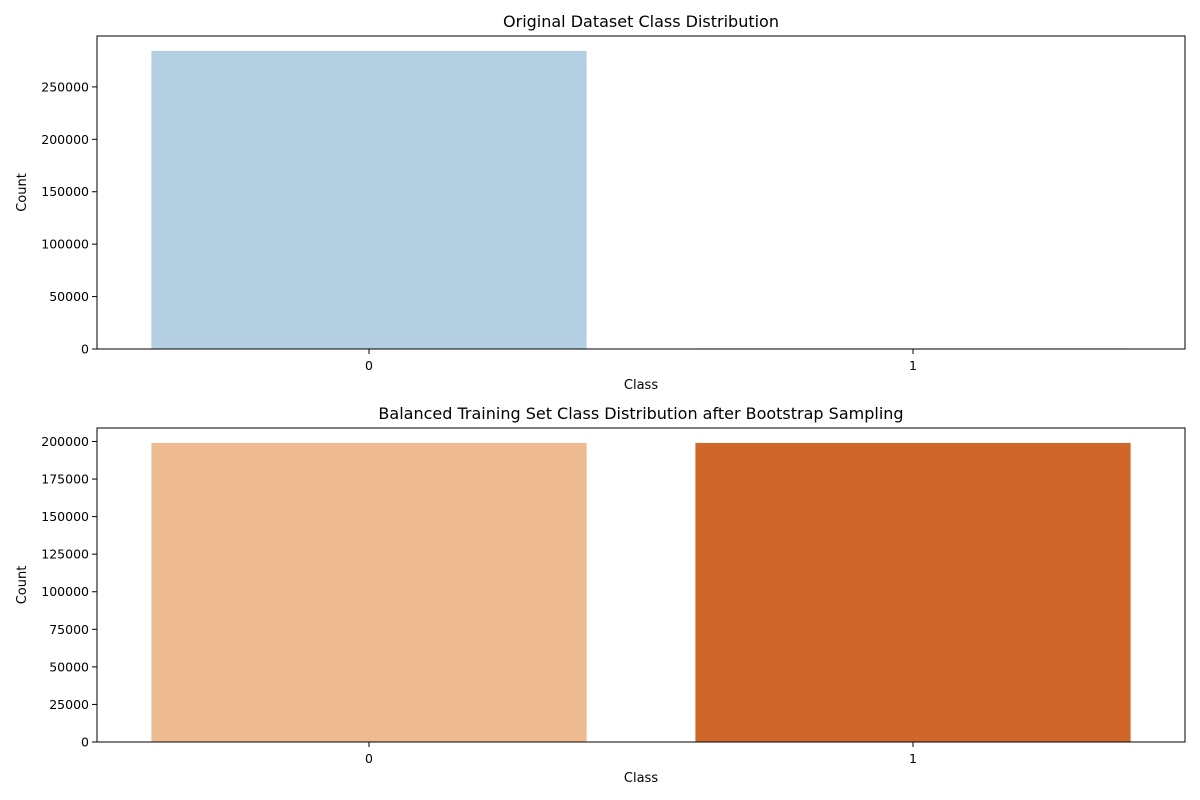  Describe the element at coordinates (65, 479) in the screenshot. I see `y-tick-label: 175000` at that location.